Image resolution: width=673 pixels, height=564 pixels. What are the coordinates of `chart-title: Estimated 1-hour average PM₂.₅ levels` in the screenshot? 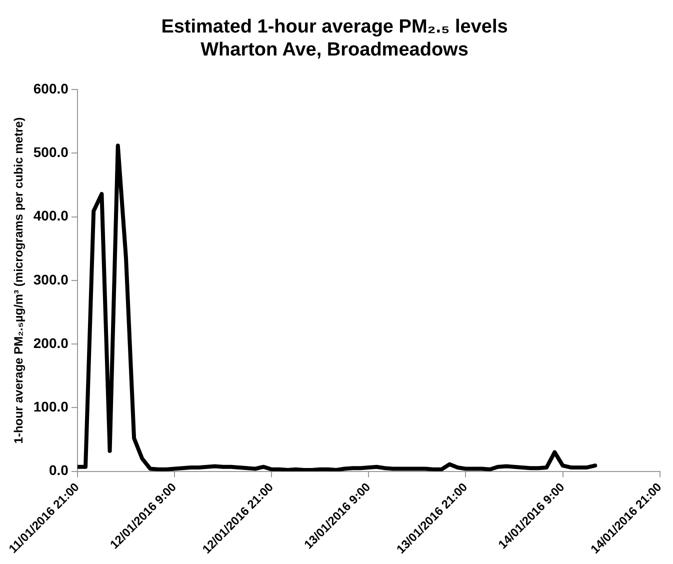 It's located at (334, 27).